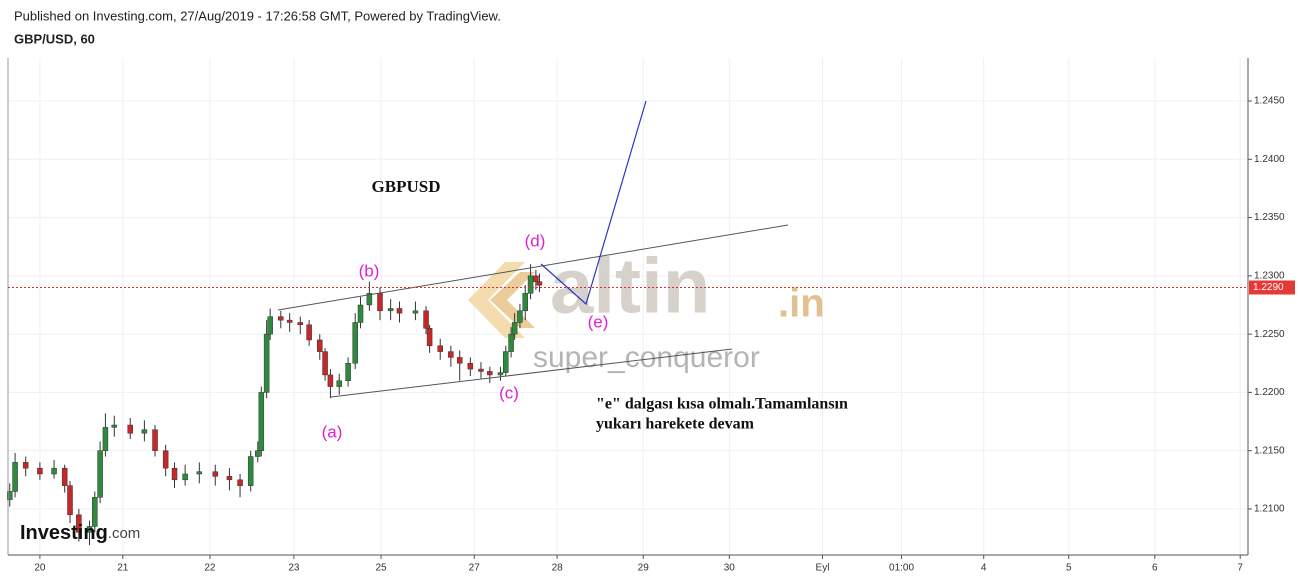  What do you see at coordinates (1269, 450) in the screenshot?
I see `y-tick-label: 1.2150` at bounding box center [1269, 450].